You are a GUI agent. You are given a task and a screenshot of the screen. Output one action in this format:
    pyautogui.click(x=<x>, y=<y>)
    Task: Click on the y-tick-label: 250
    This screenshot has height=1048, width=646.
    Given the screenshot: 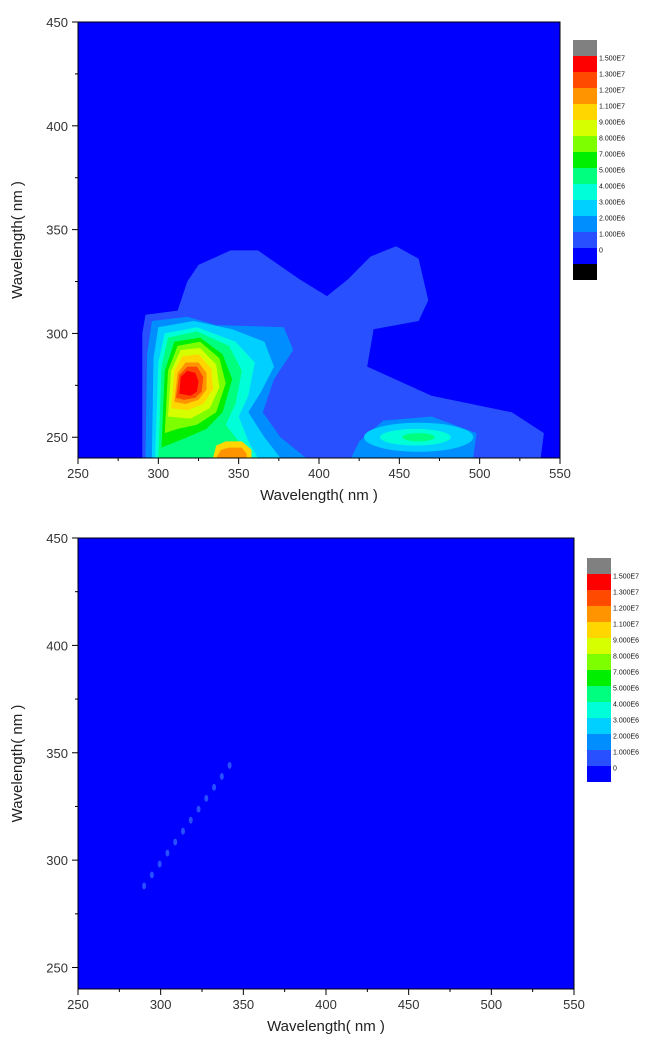 What is the action you would take?
    pyautogui.click(x=57, y=968)
    